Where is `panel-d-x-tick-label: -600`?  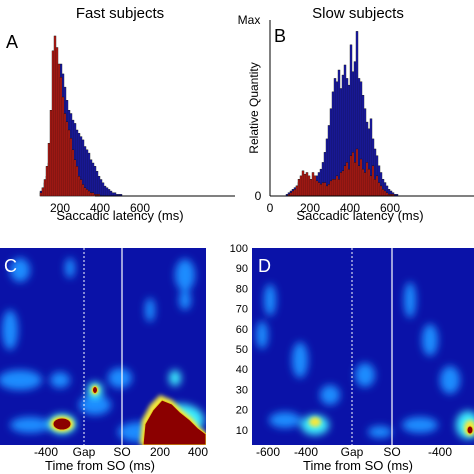
panel-d-x-tick-label: -600 is located at coordinates (268, 452).